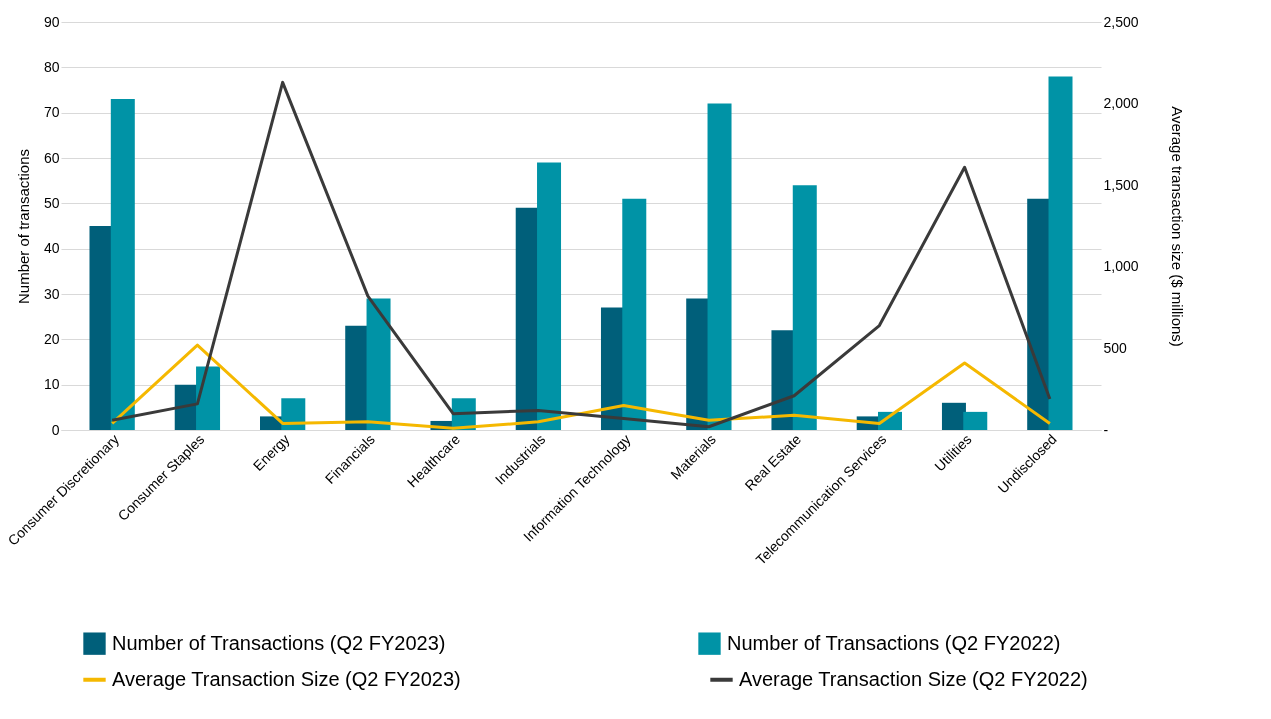 The width and height of the screenshot is (1271, 719). I want to click on line-series, so click(581, 386).